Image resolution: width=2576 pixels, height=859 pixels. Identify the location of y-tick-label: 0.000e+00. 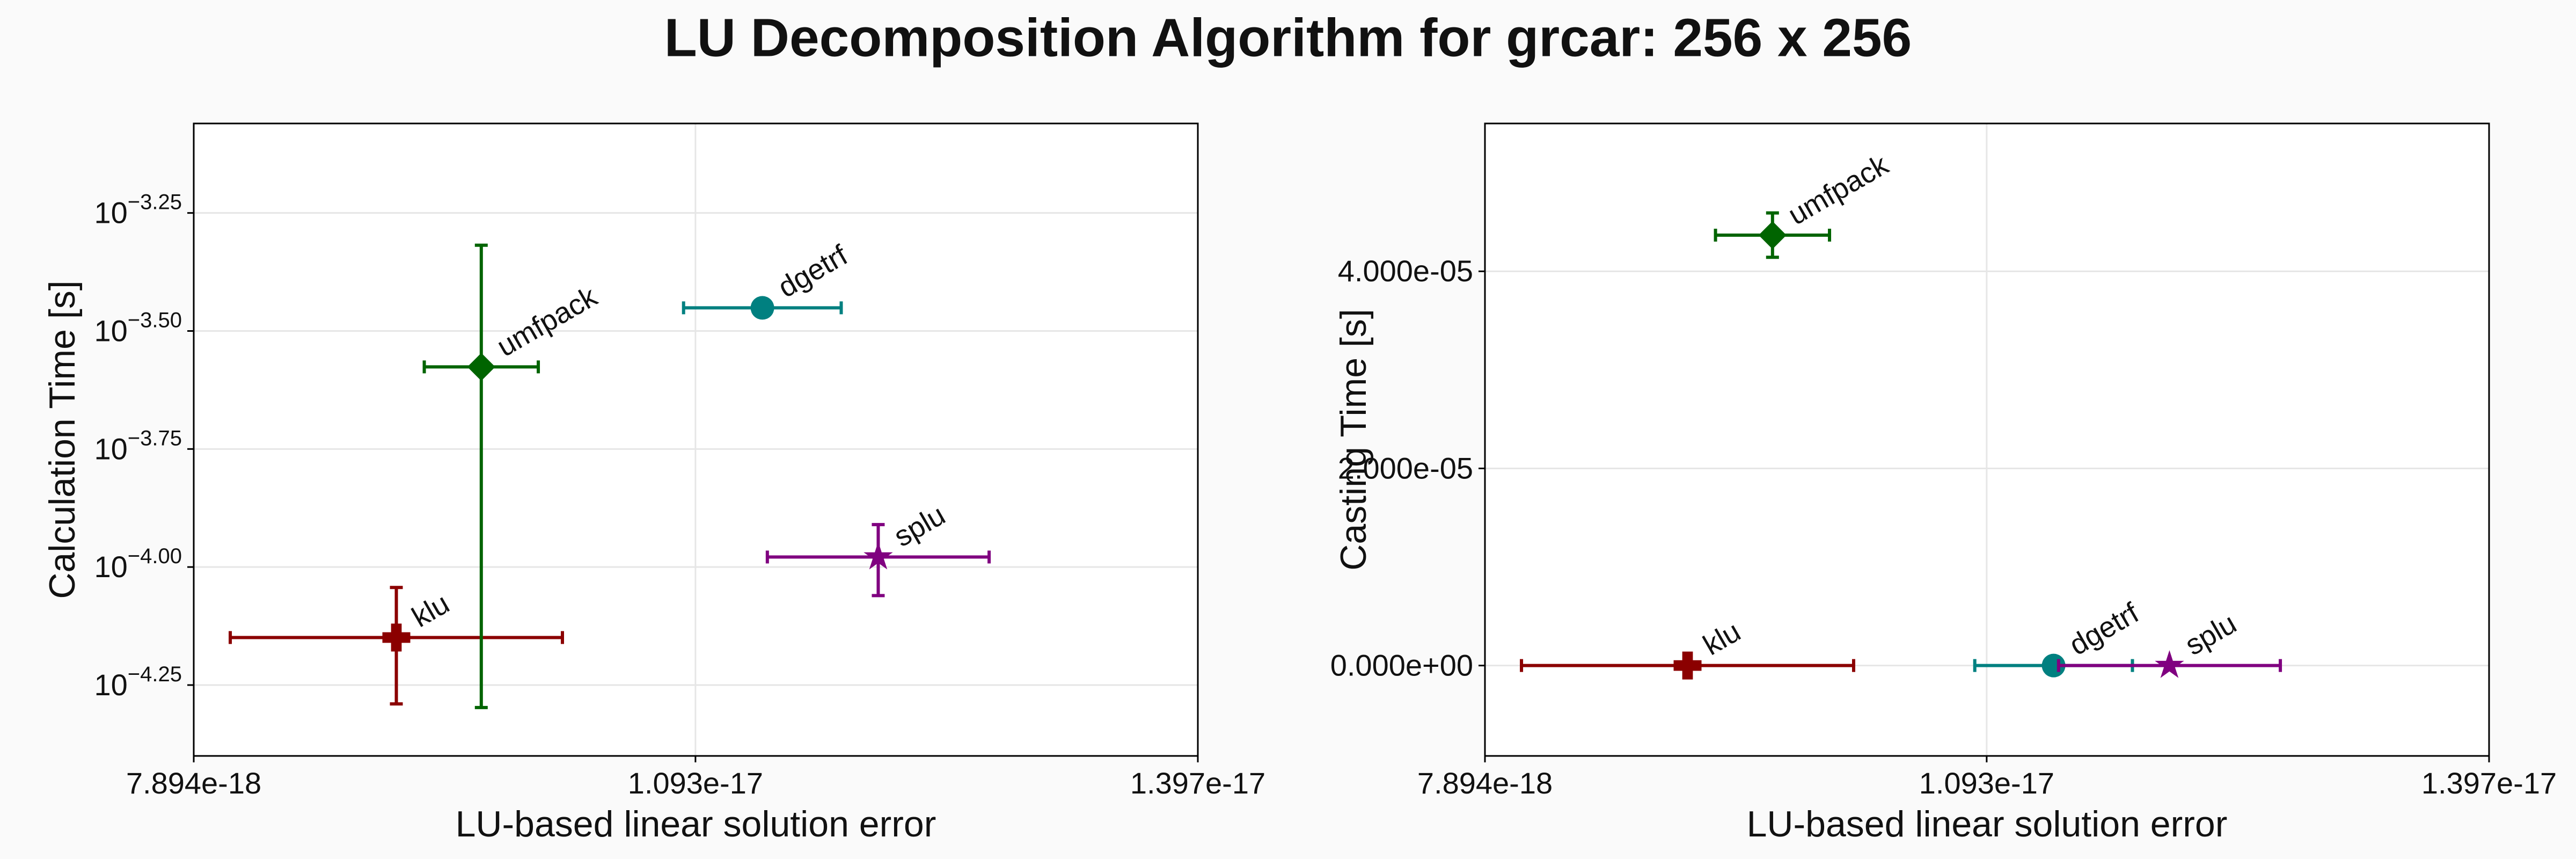
(1401, 665).